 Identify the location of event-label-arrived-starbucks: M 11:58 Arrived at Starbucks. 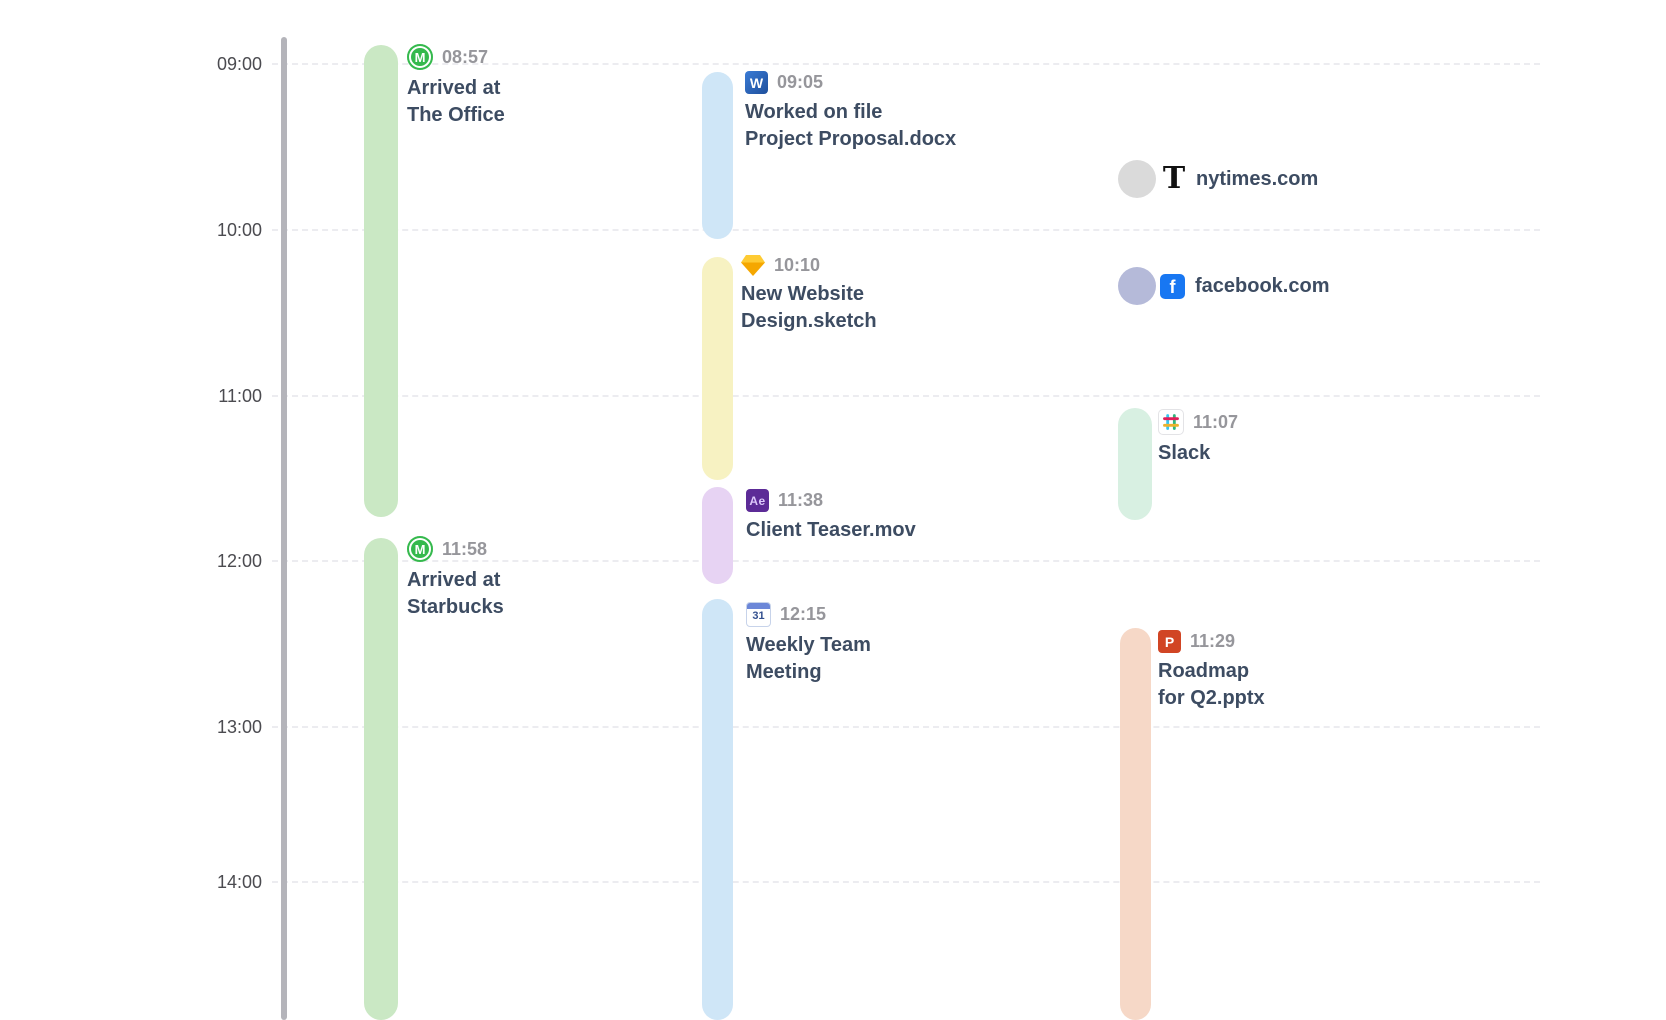
(455, 578).